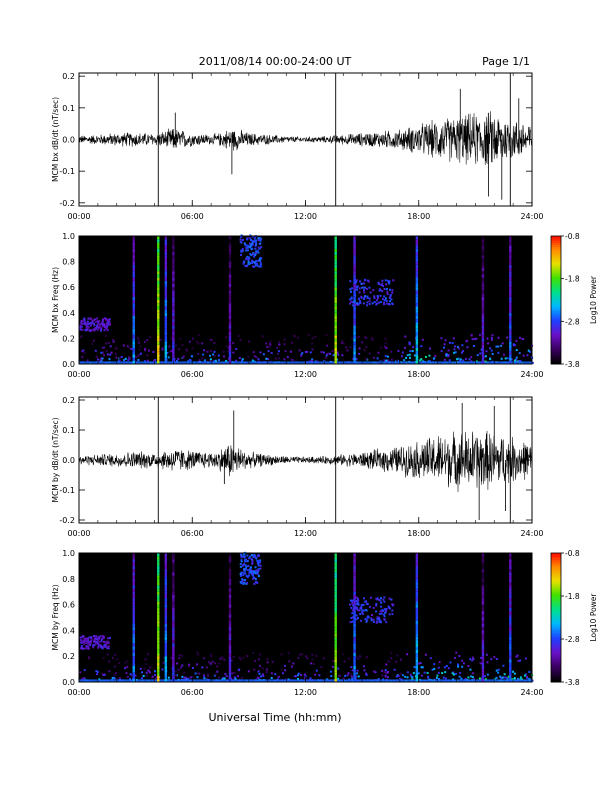  What do you see at coordinates (556, 263) in the screenshot?
I see `bx-spectrogram-colorbar-cell` at bounding box center [556, 263].